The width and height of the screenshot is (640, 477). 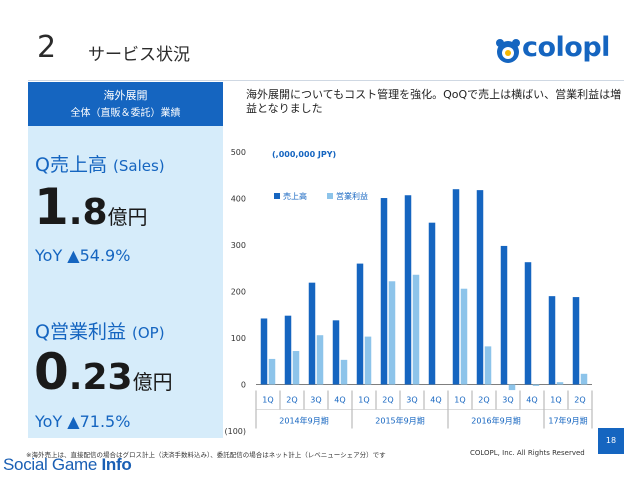 I want to click on sales-value: 1.8億円, so click(x=91, y=207).